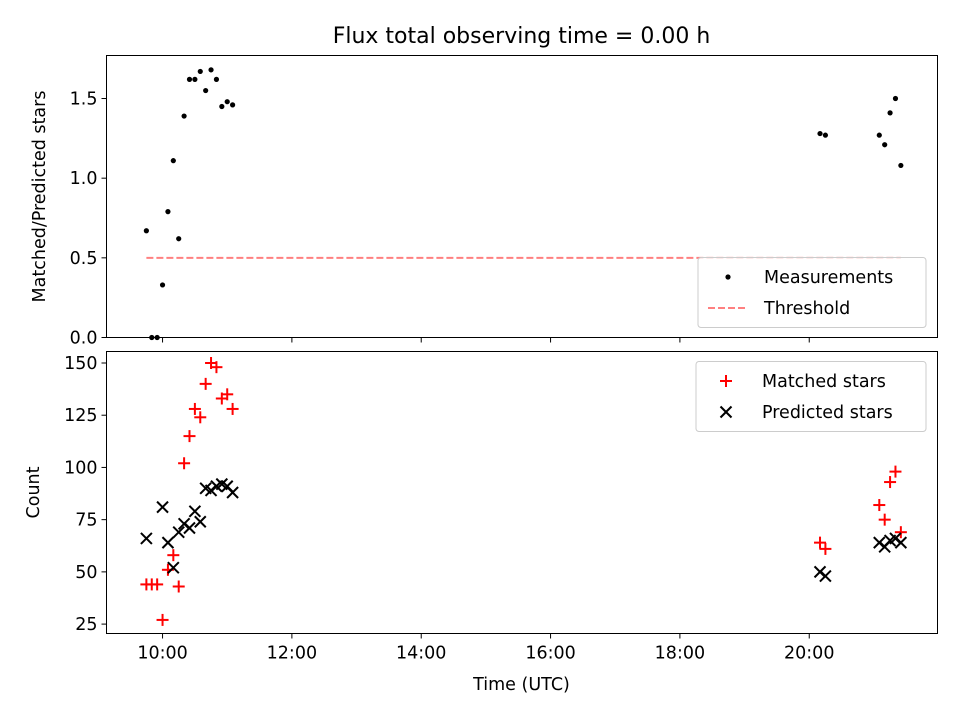 The image size is (960, 720). Describe the element at coordinates (806, 309) in the screenshot. I see `legend-label: Threshold` at that location.